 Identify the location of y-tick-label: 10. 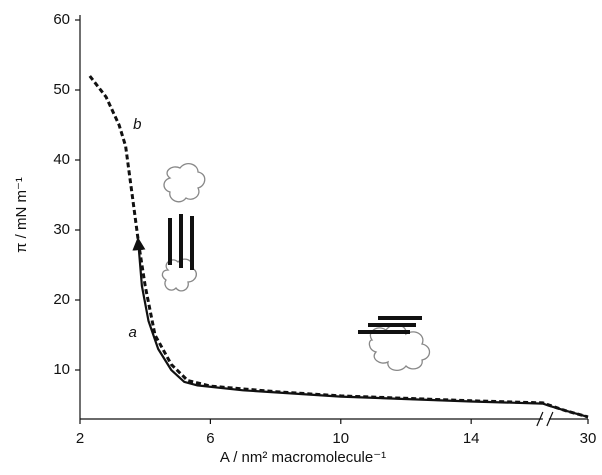
(61, 369).